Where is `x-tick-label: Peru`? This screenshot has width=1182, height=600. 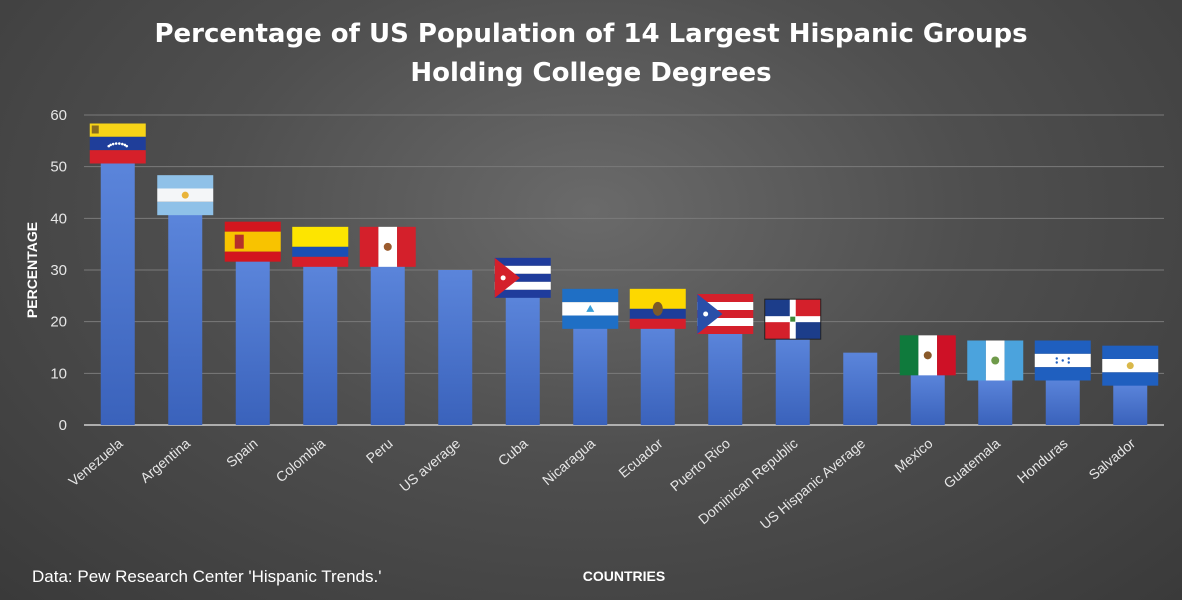 x-tick-label: Peru is located at coordinates (379, 450).